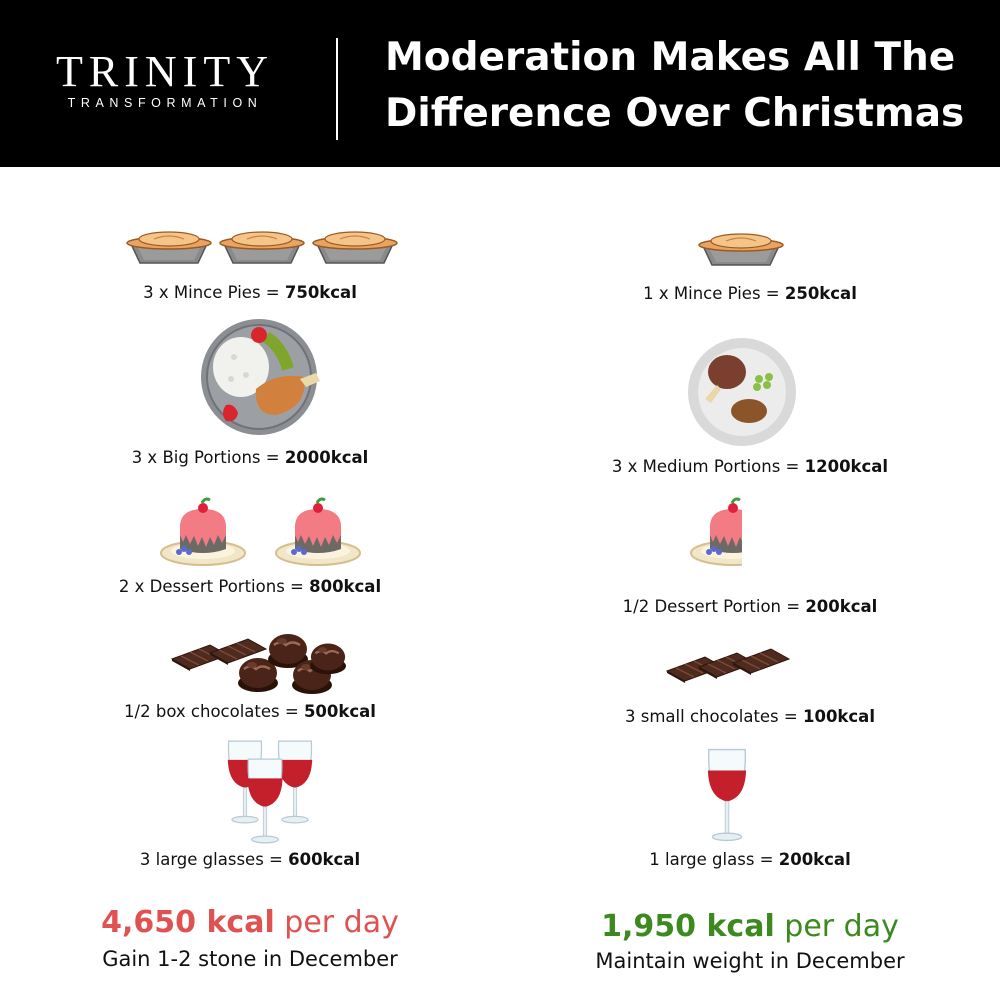 This screenshot has height=998, width=1000. Describe the element at coordinates (250, 586) in the screenshot. I see `left-item-caption: 2 x Dessert Portions = 800kcal` at that location.